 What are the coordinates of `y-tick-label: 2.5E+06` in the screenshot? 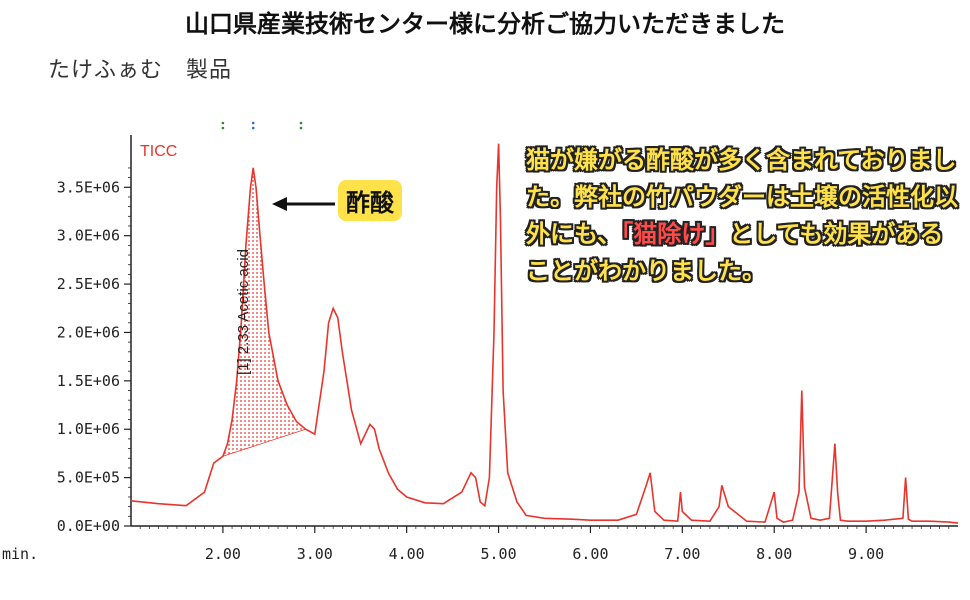 It's located at (88, 284).